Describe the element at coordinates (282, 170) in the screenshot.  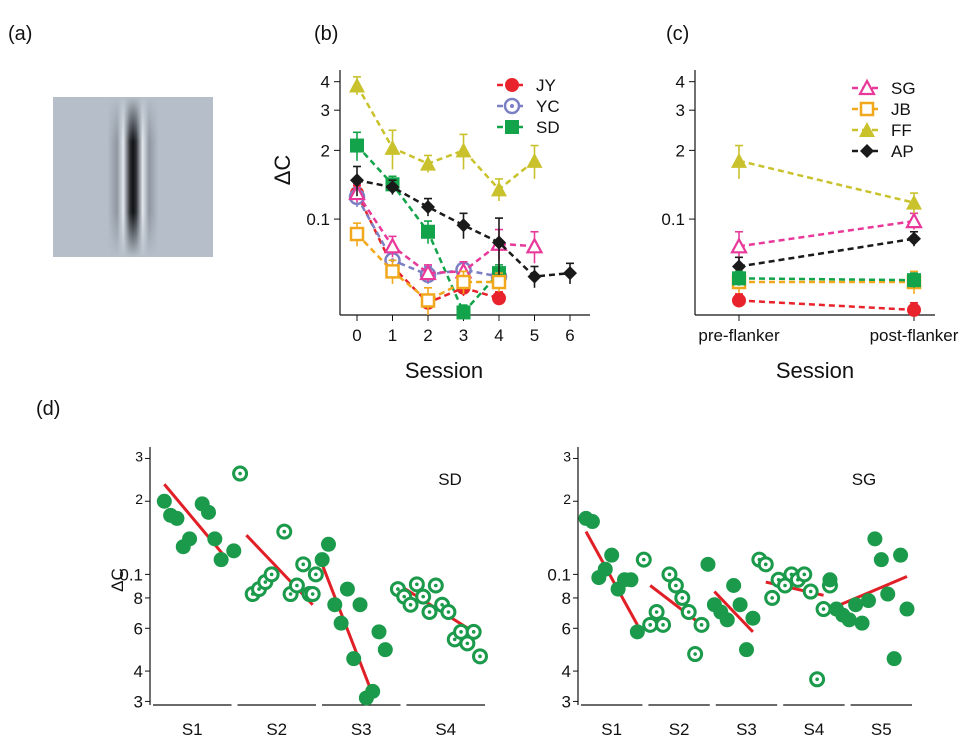
I see `y-axis-title-b: ΔC` at that location.